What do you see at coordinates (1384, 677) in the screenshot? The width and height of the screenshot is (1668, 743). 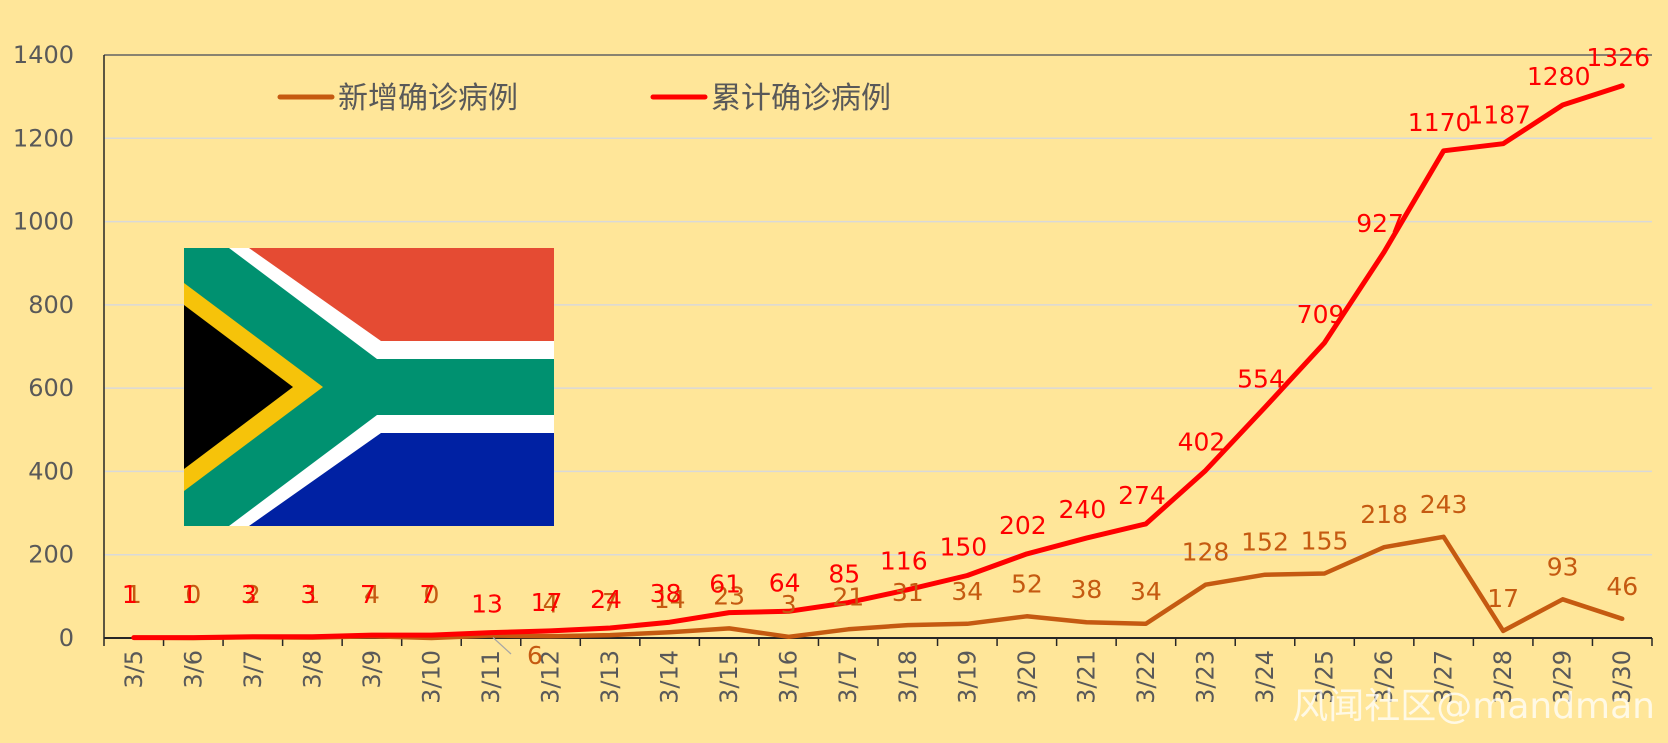 I see `x-tick-label: 3/26` at bounding box center [1384, 677].